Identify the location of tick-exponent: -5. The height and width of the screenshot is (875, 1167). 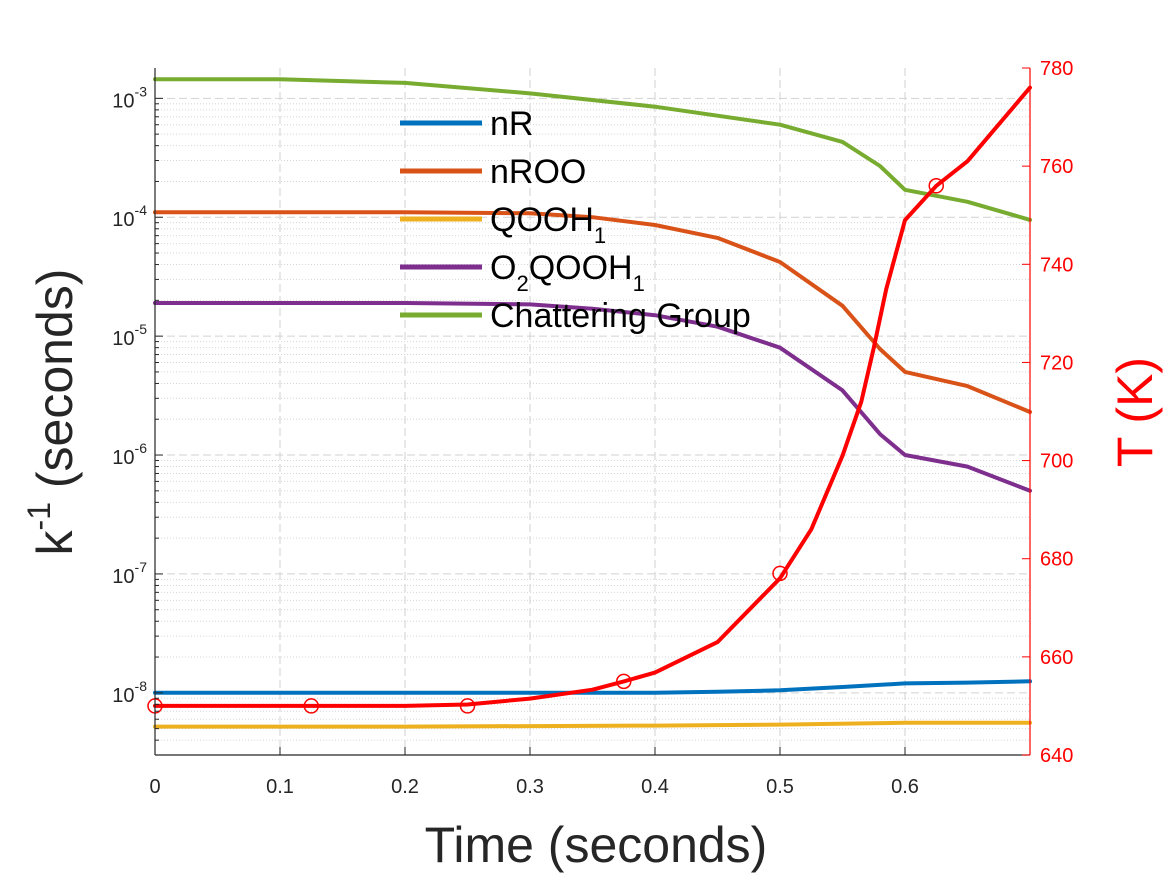
(141, 329).